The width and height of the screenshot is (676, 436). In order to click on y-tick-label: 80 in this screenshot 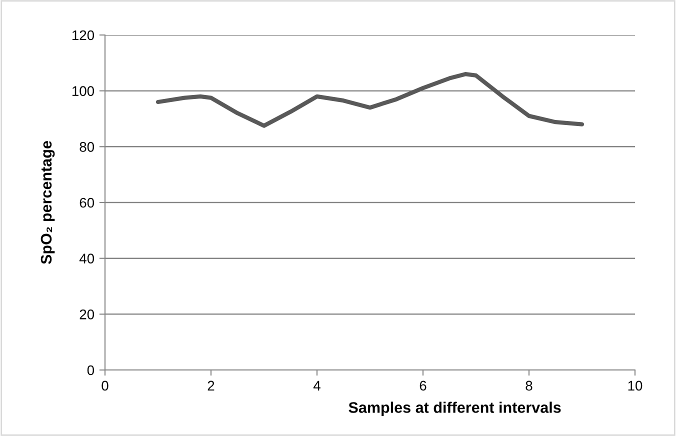, I will do `click(87, 147)`.